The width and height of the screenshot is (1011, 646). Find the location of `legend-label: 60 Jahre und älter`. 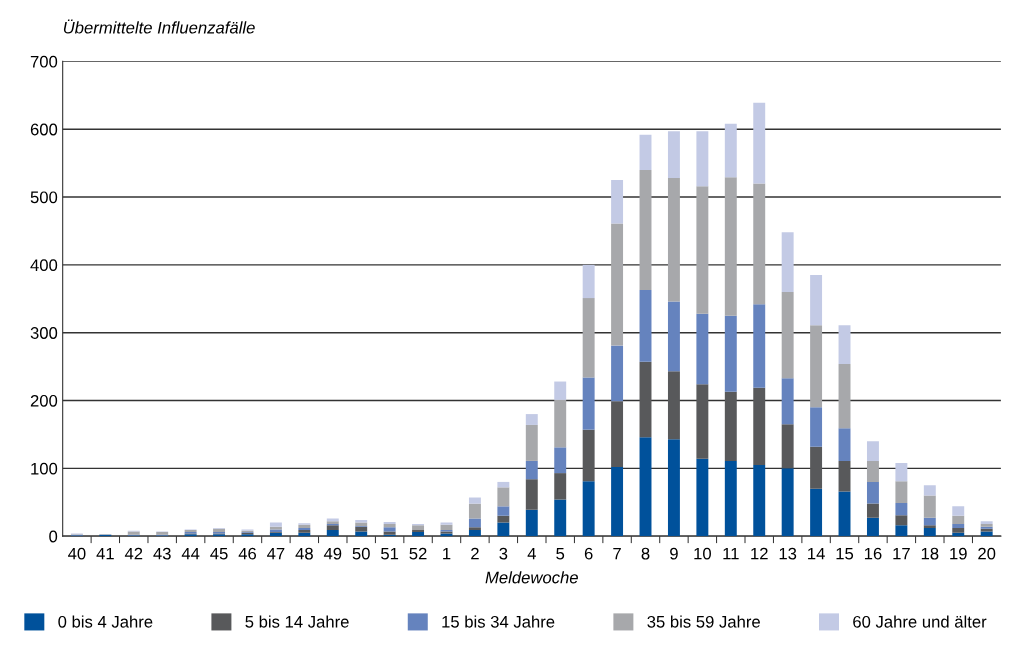

legend-label: 60 Jahre und älter is located at coordinates (920, 621).